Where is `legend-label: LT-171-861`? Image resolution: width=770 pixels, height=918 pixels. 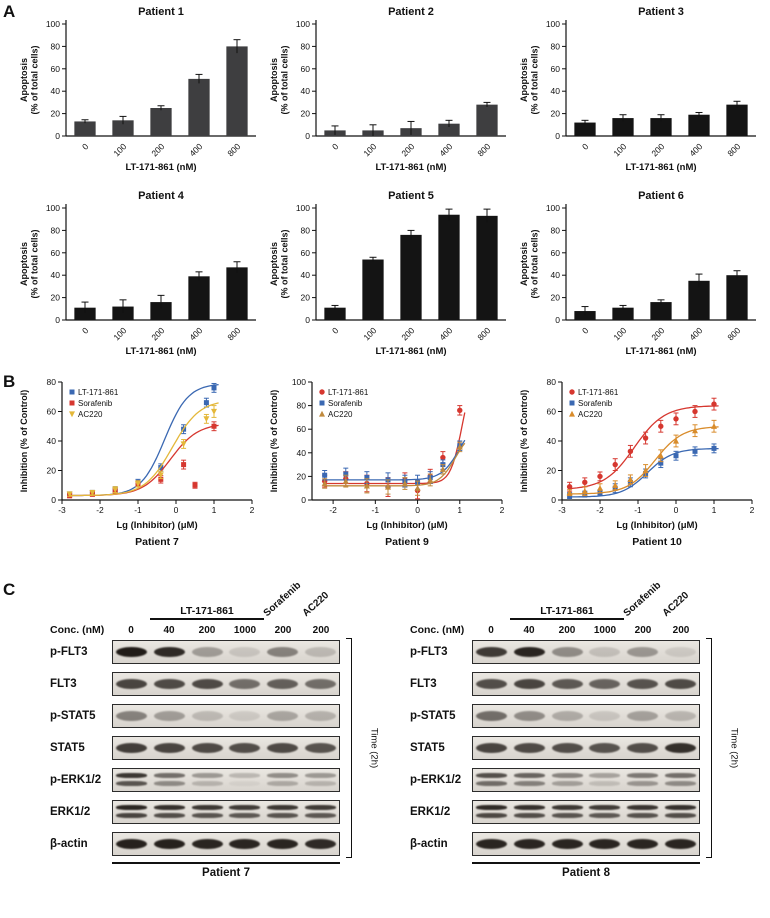
legend-label: LT-171-861 is located at coordinates (98, 392).